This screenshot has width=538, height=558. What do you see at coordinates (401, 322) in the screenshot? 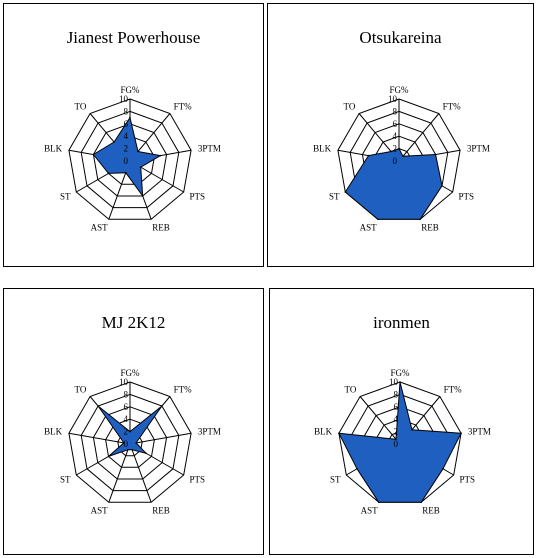
I see `panel-title: ironmen` at bounding box center [401, 322].